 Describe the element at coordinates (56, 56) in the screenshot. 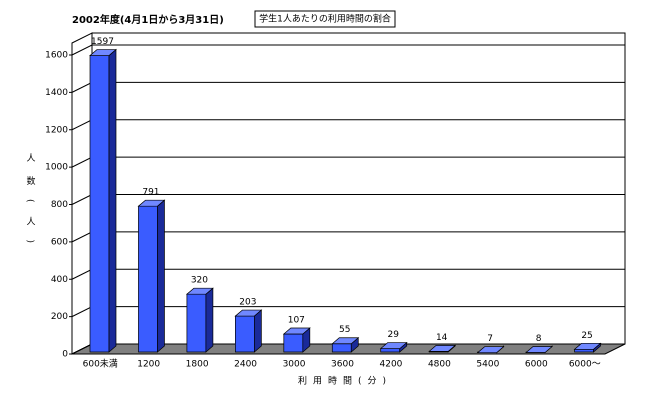

I see `y-tick-label: 1600` at that location.